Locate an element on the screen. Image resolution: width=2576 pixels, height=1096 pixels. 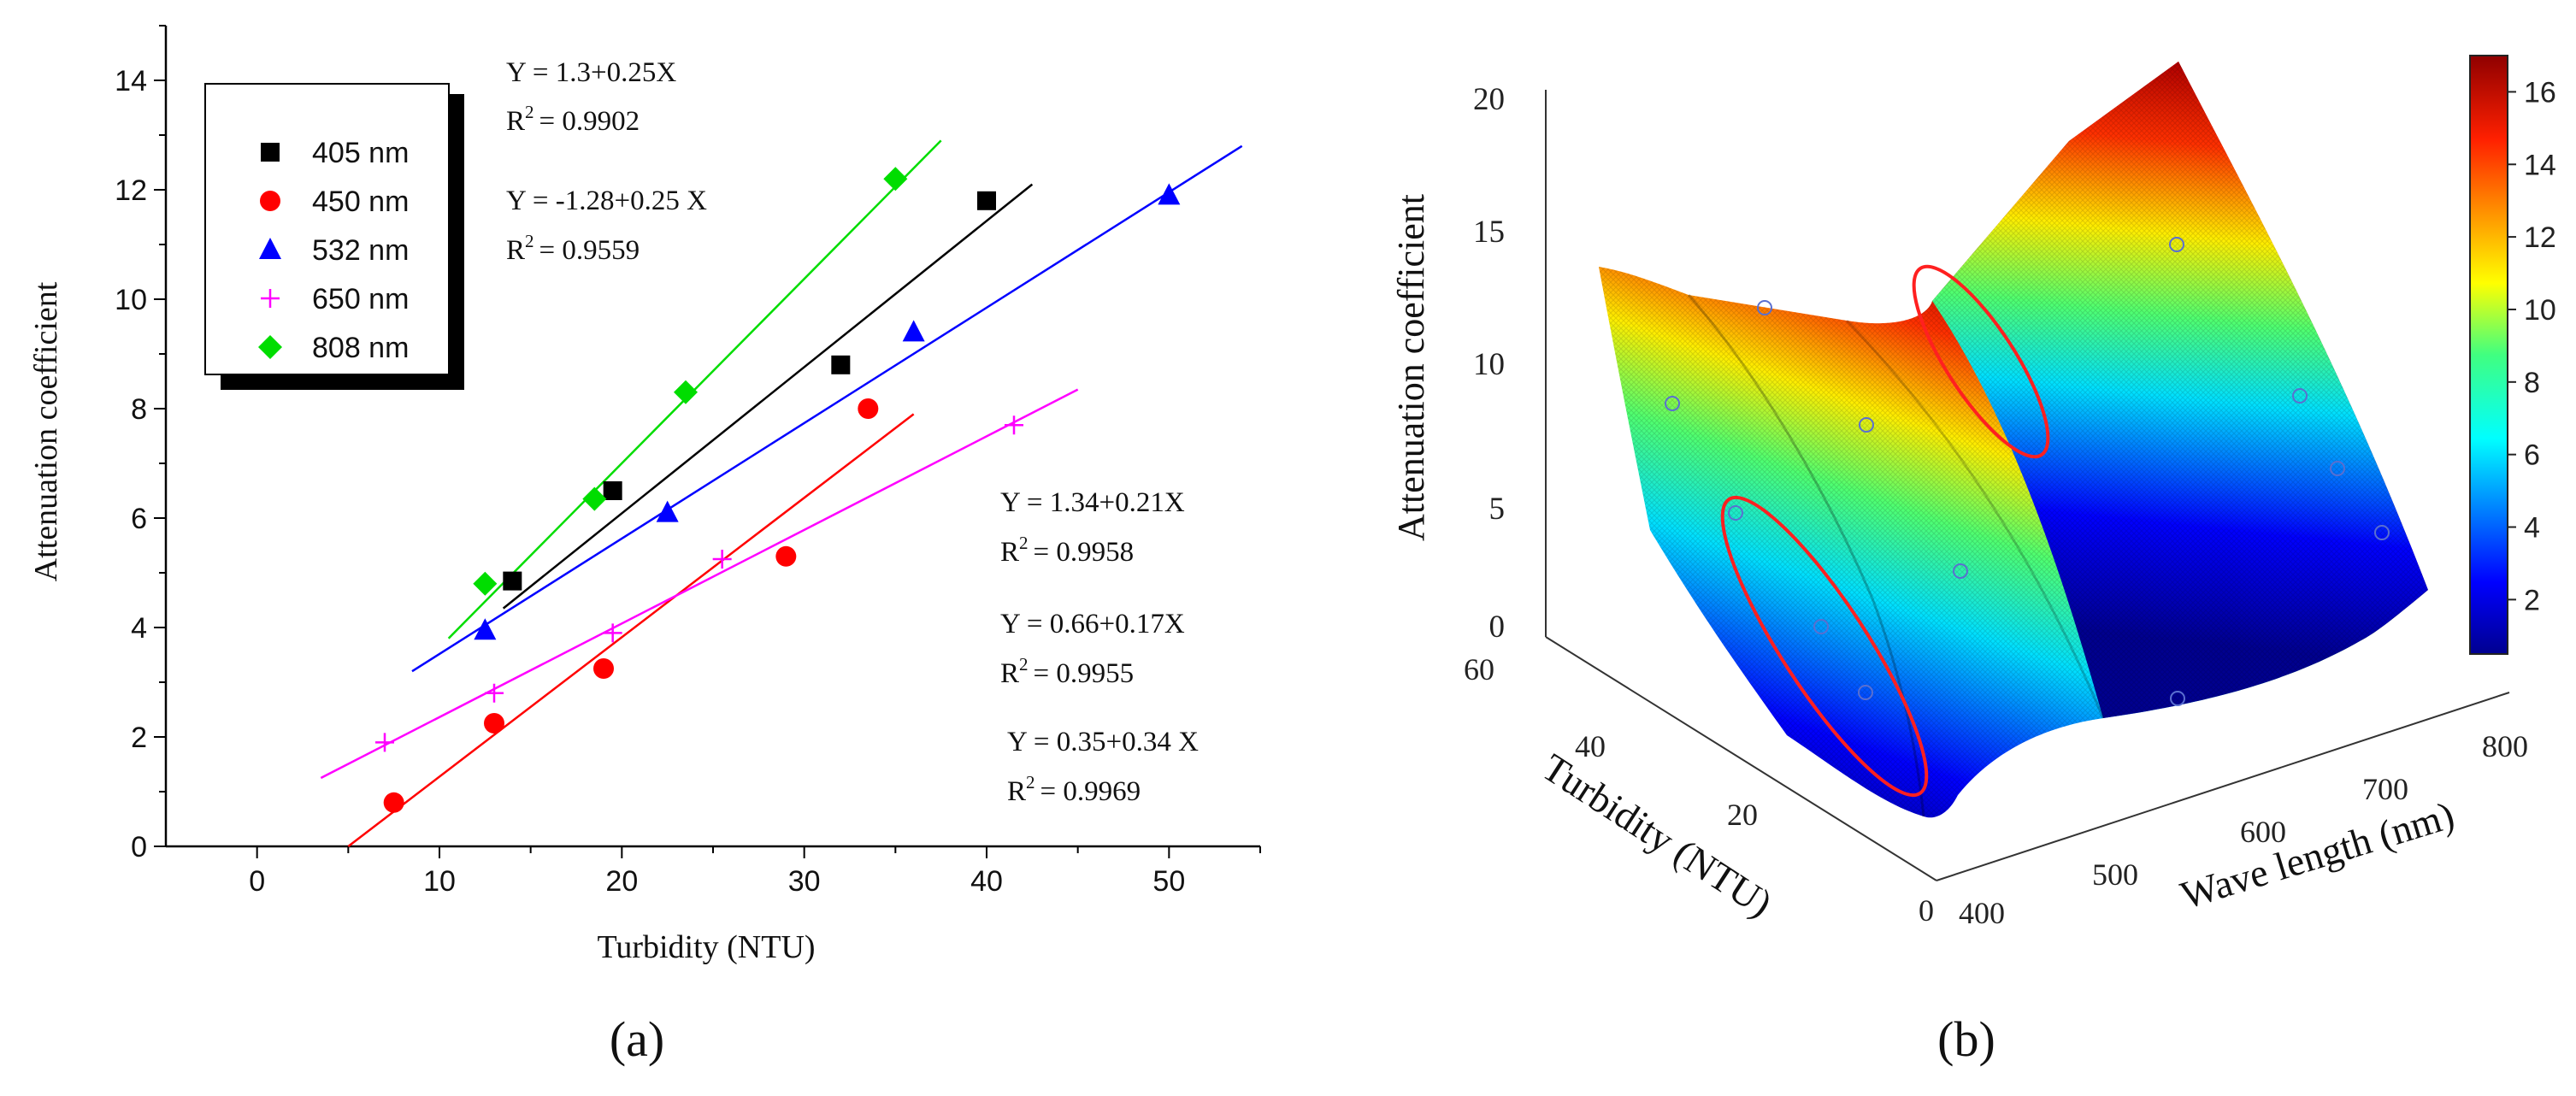
legend-label: 650 nm is located at coordinates (360, 299).